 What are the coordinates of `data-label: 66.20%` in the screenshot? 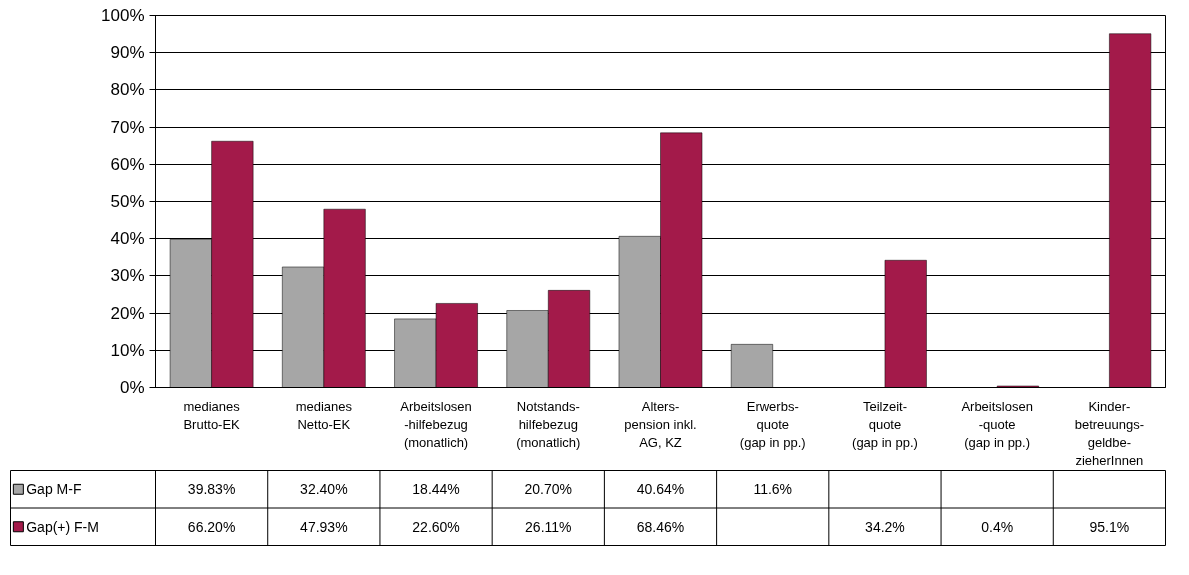 It's located at (211, 526).